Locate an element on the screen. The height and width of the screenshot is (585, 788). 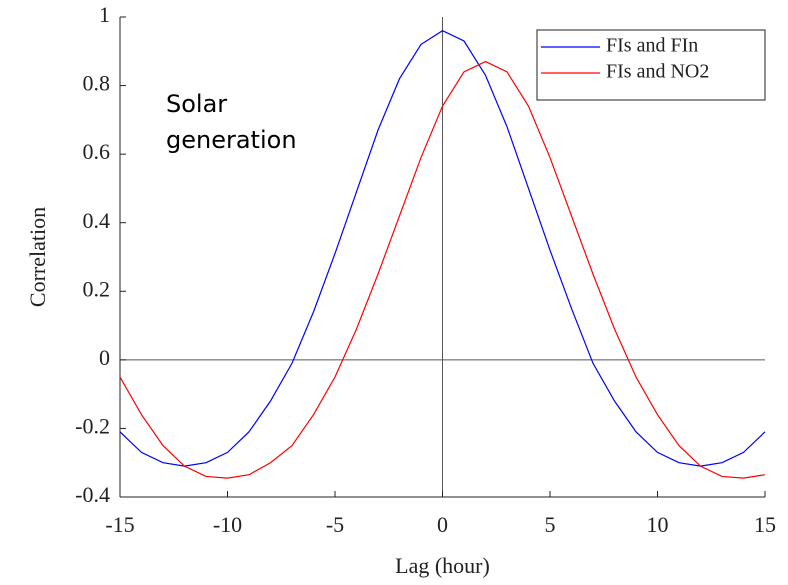
legend-label: FIs and NO2 is located at coordinates (657, 72).